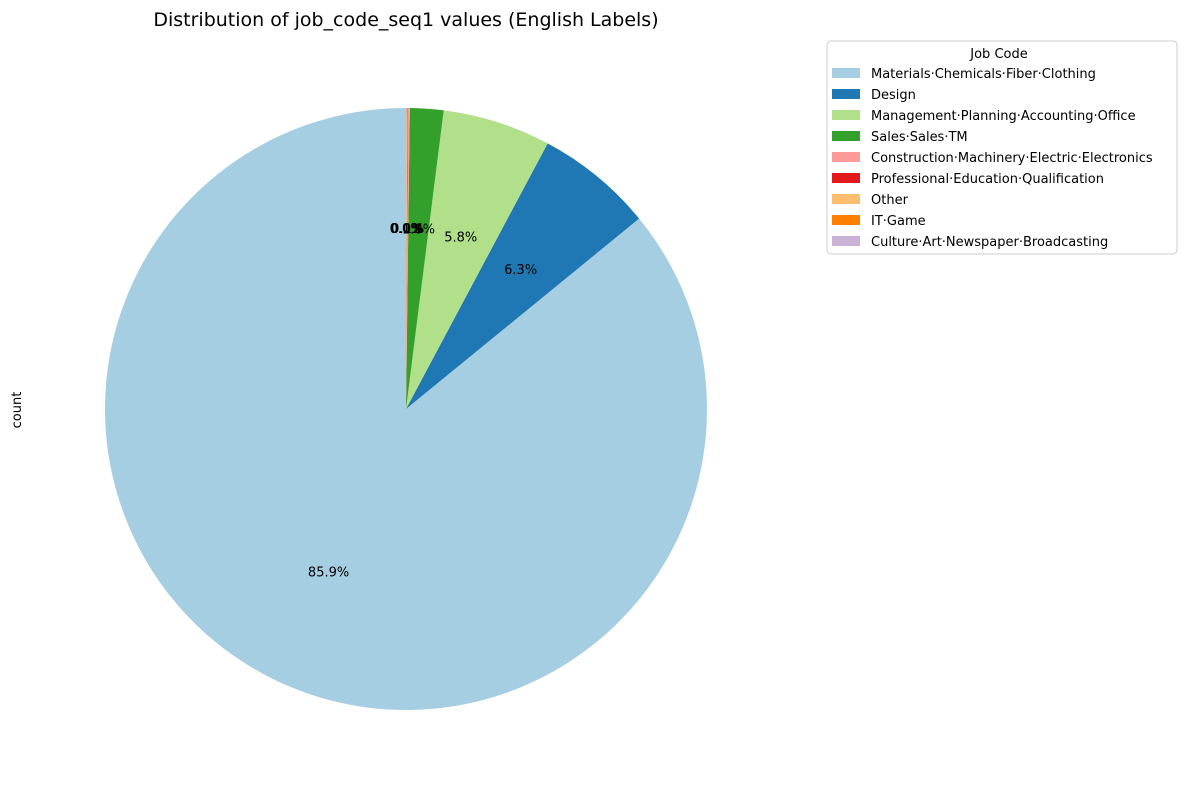  Describe the element at coordinates (418, 229) in the screenshot. I see `slice-percentage-label: 1.8%` at that location.